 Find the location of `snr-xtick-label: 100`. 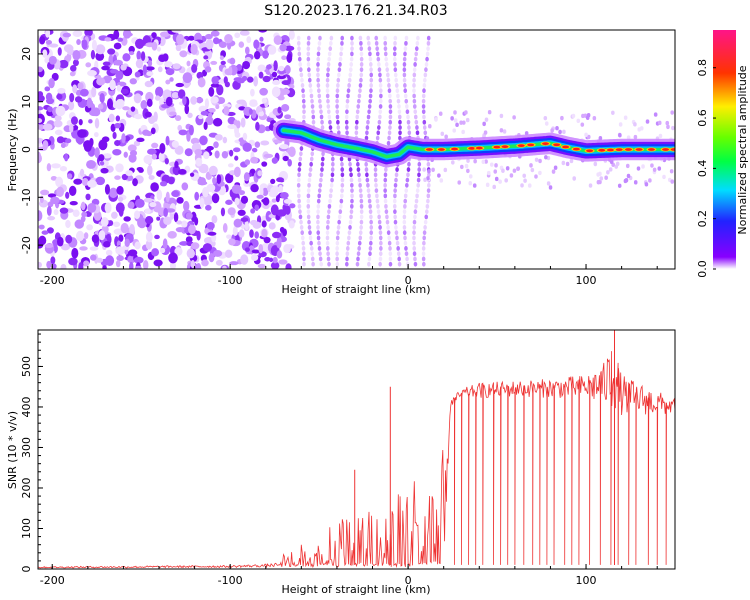

snr-xtick-label: 100 is located at coordinates (586, 580).